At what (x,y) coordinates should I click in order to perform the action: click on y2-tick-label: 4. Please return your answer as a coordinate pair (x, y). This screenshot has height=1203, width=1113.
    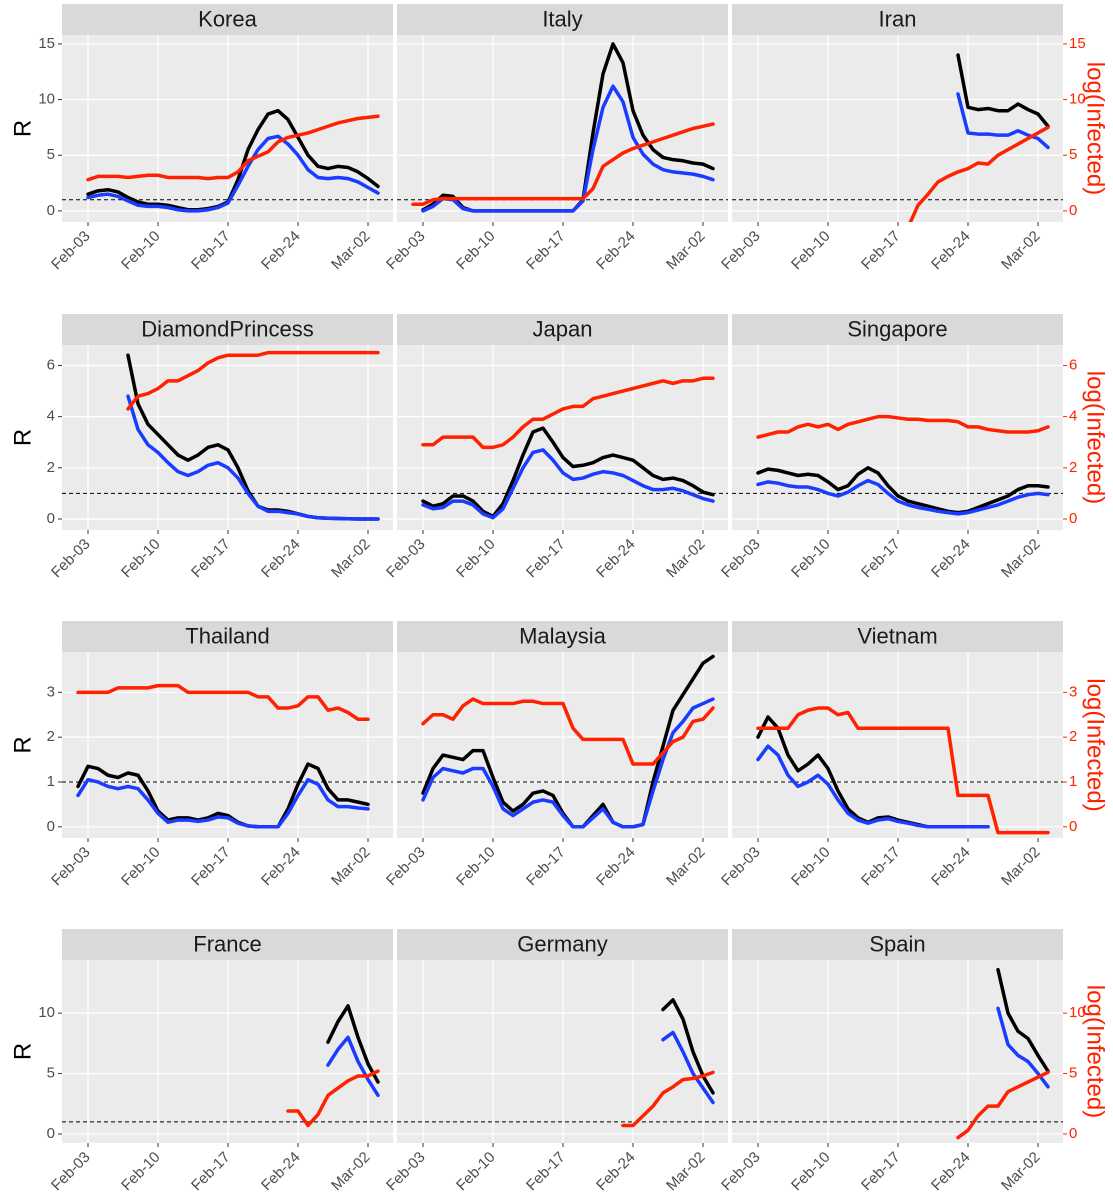
    Looking at the image, I should click on (1073, 416).